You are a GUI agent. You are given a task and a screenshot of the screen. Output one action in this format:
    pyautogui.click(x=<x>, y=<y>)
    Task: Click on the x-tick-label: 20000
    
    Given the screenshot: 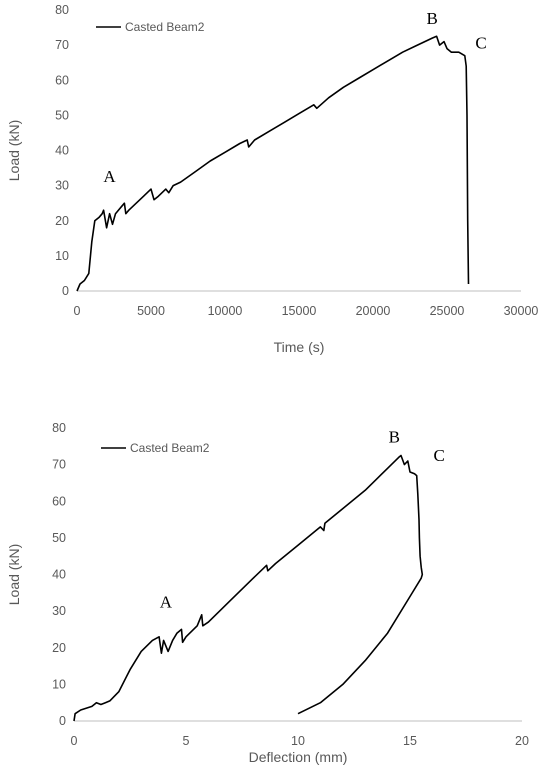 What is the action you would take?
    pyautogui.click(x=373, y=311)
    